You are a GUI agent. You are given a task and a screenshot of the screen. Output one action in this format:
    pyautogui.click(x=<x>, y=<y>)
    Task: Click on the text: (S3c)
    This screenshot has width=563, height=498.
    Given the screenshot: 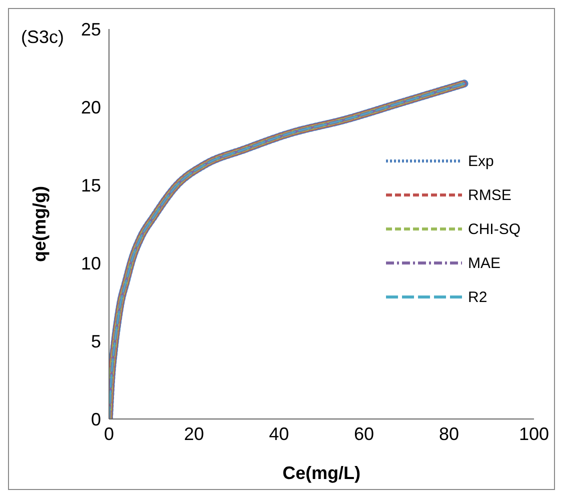 What is the action you would take?
    pyautogui.click(x=42, y=37)
    